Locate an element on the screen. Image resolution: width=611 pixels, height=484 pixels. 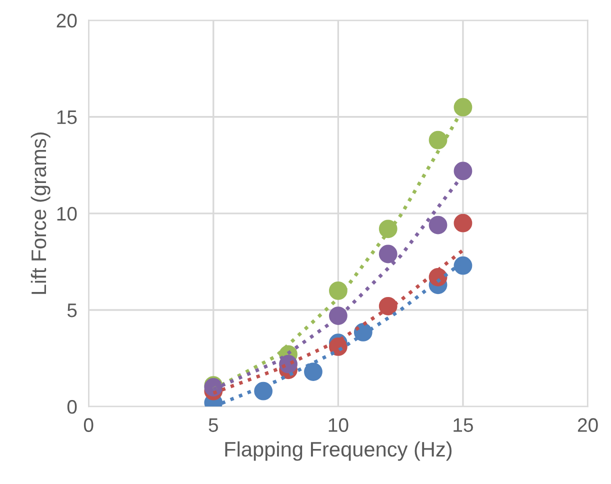
x-tick-label: 20 is located at coordinates (588, 425).